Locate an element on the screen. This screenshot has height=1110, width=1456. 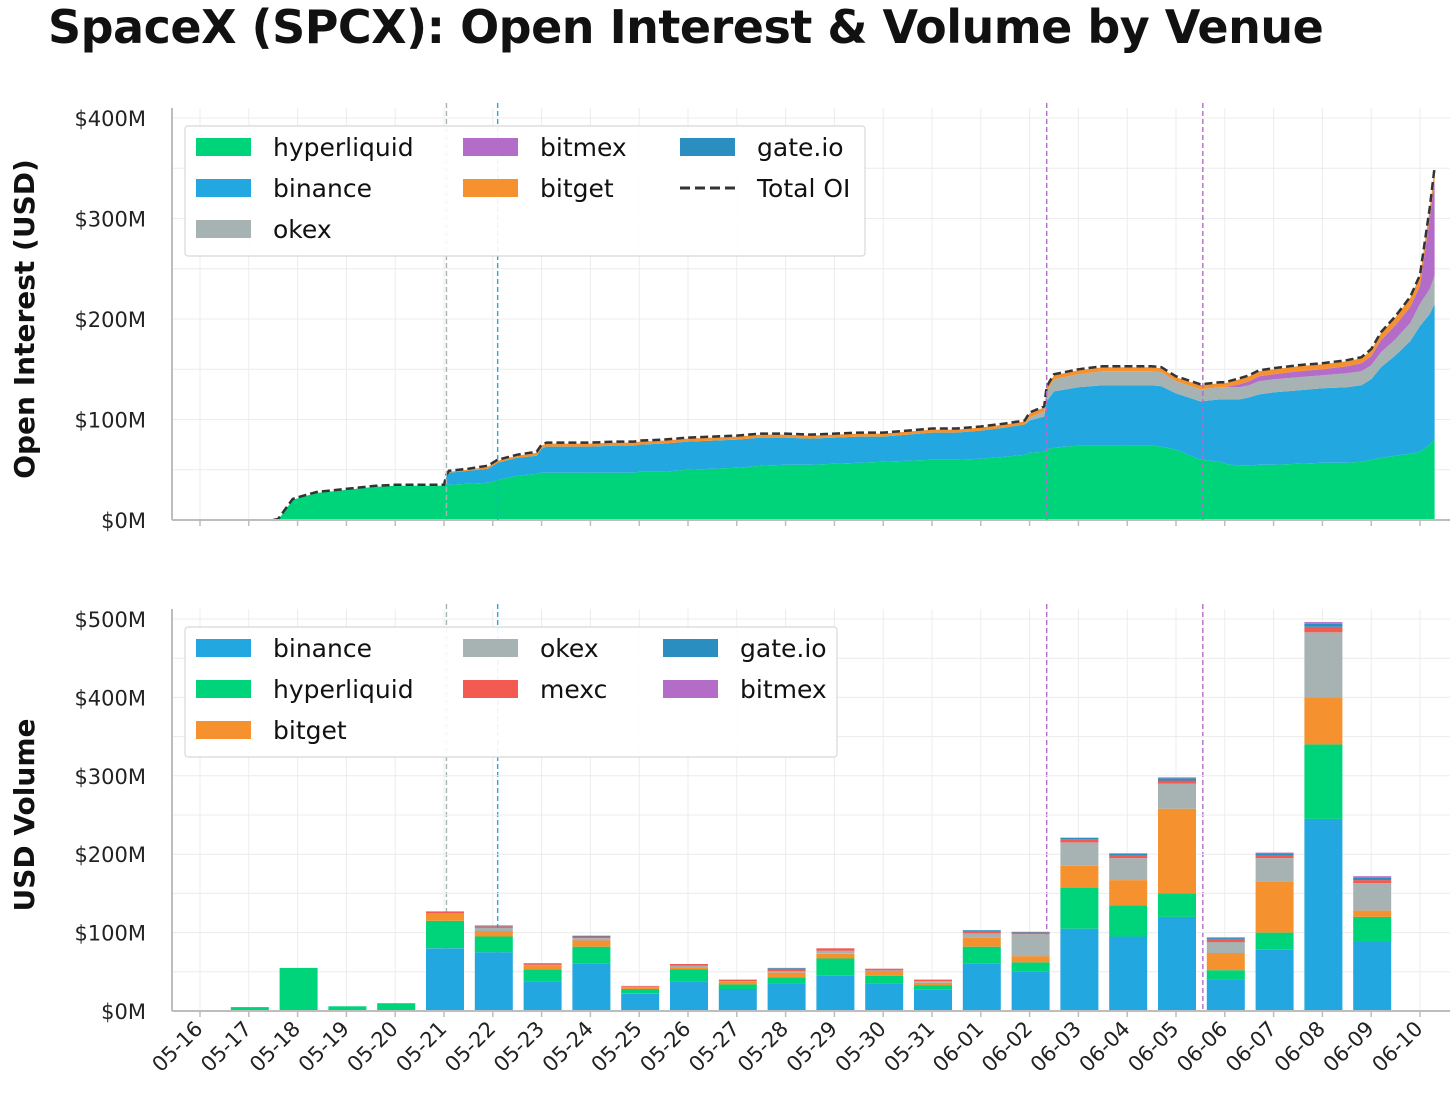
x-tick-label: 05-27 is located at coordinates (714, 1047).